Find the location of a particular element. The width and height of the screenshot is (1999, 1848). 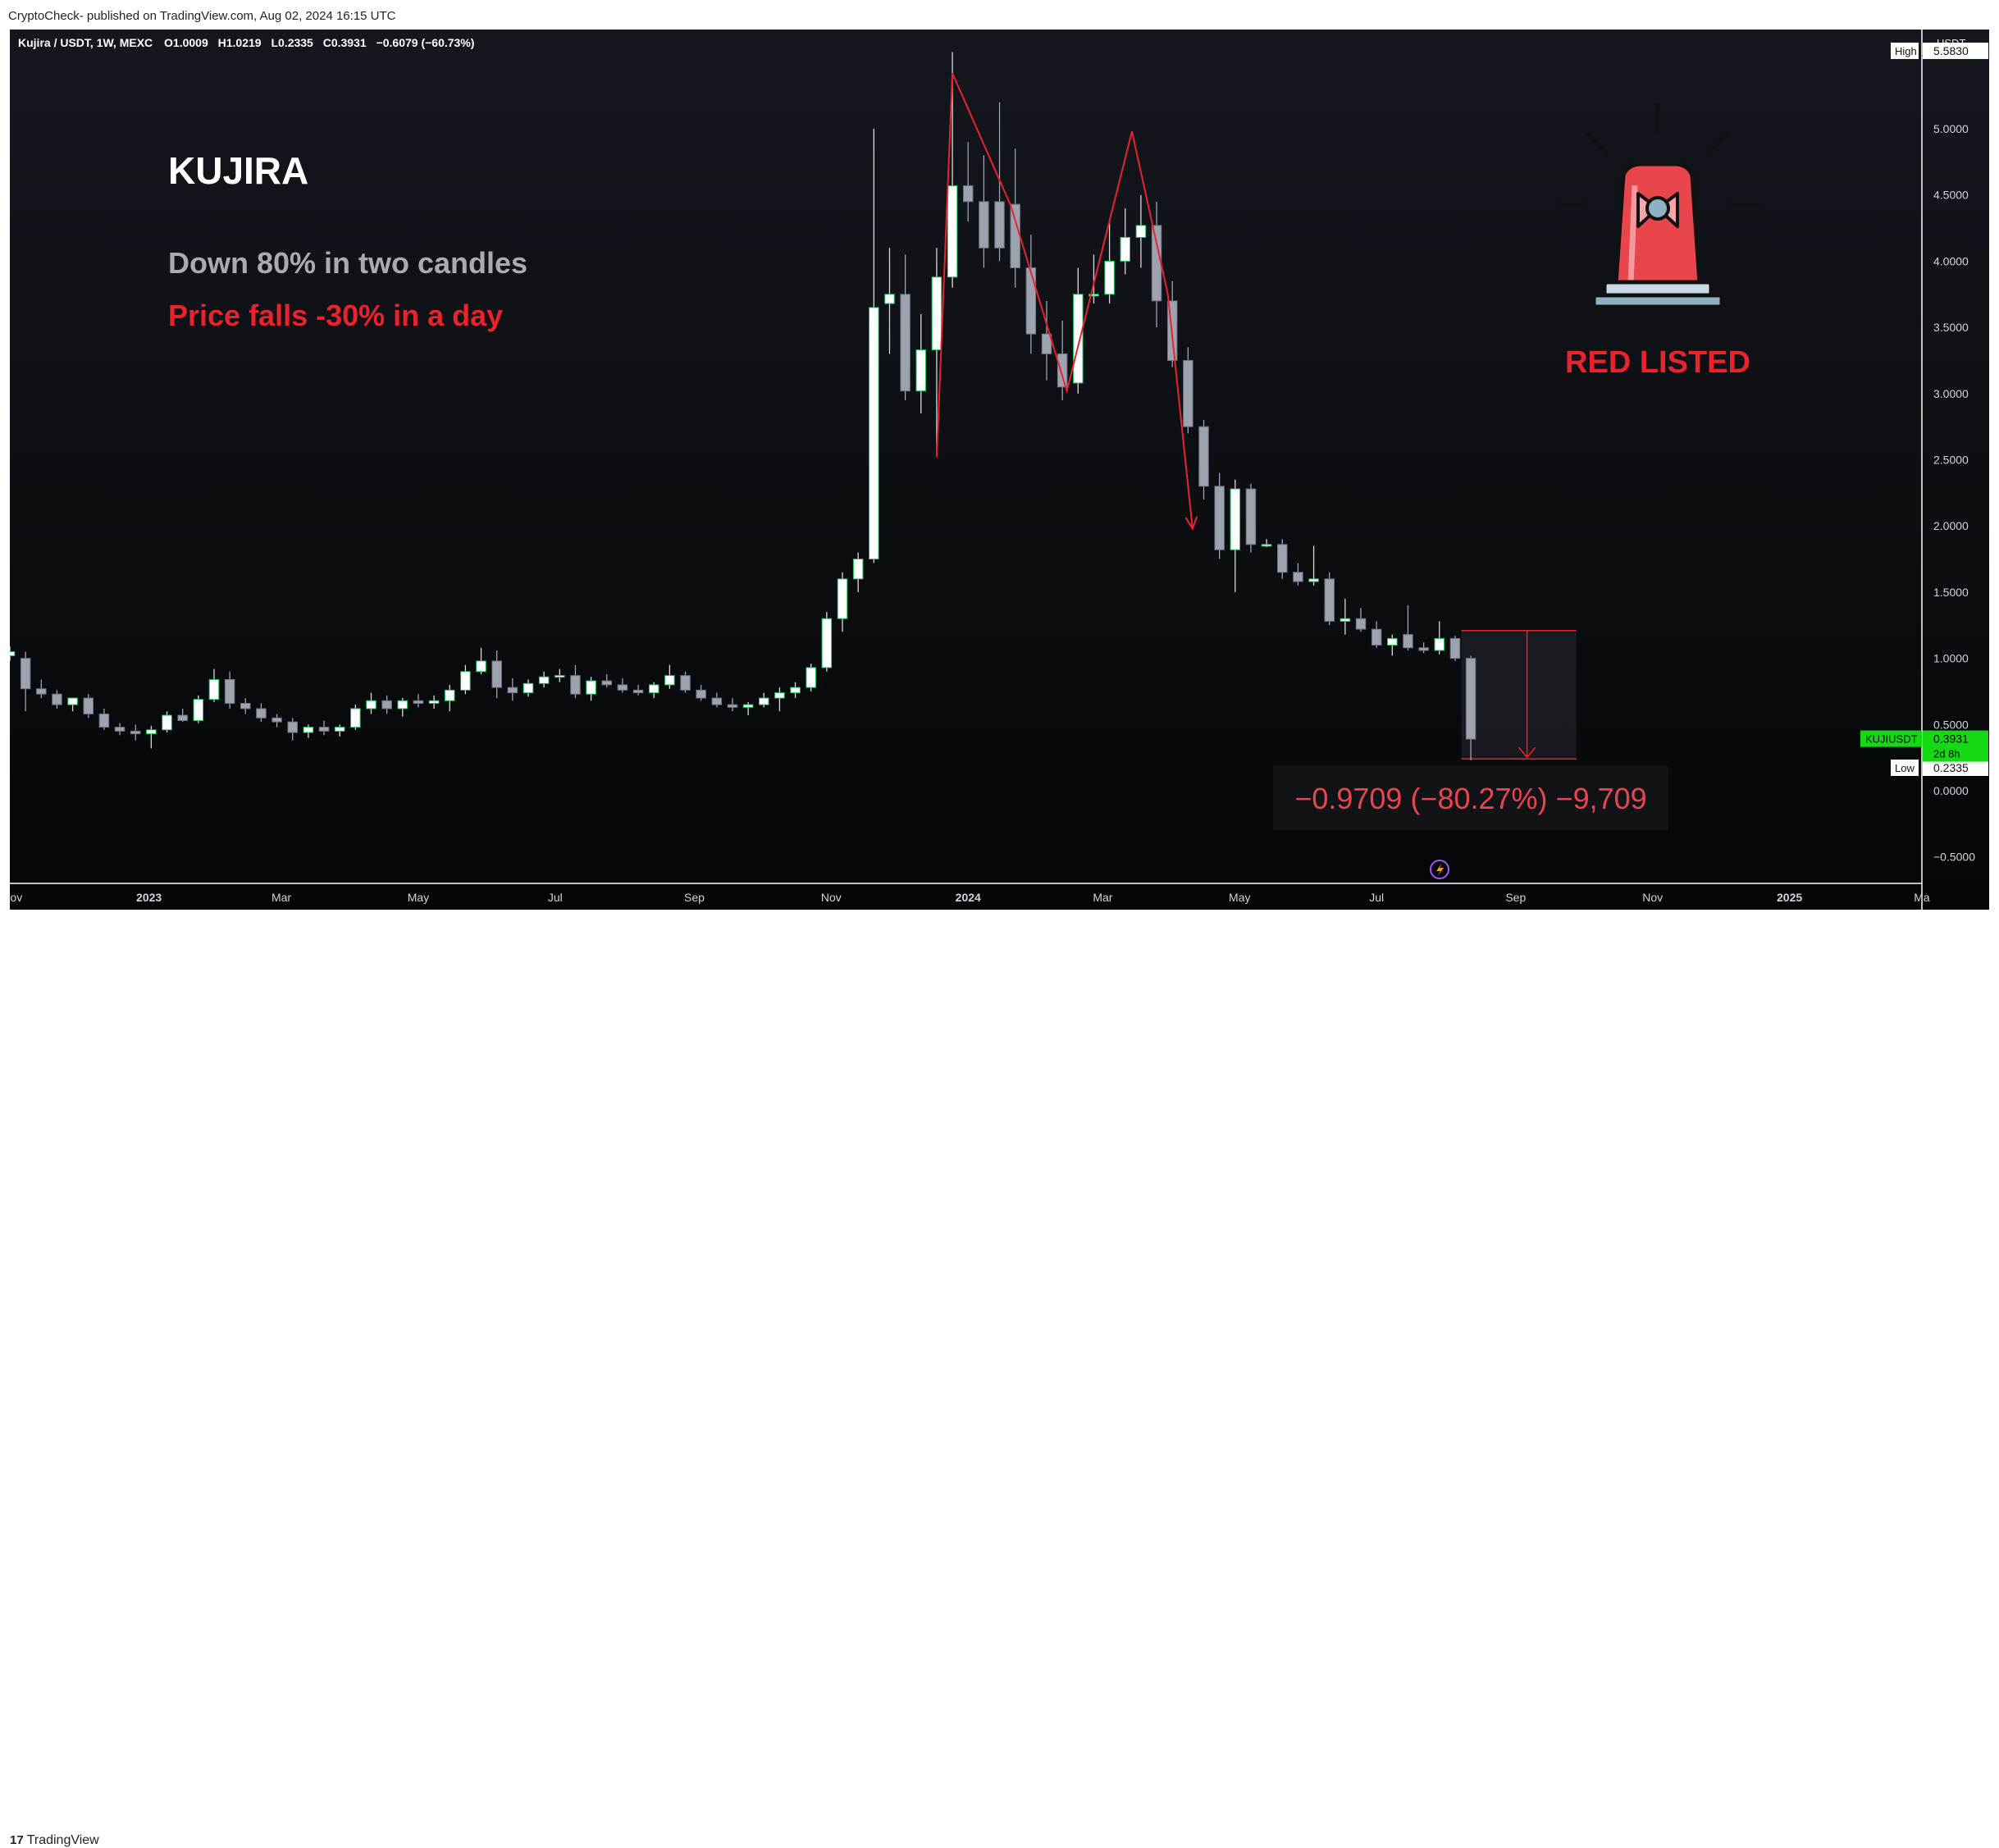

trend-drawings is located at coordinates (1066, 301).